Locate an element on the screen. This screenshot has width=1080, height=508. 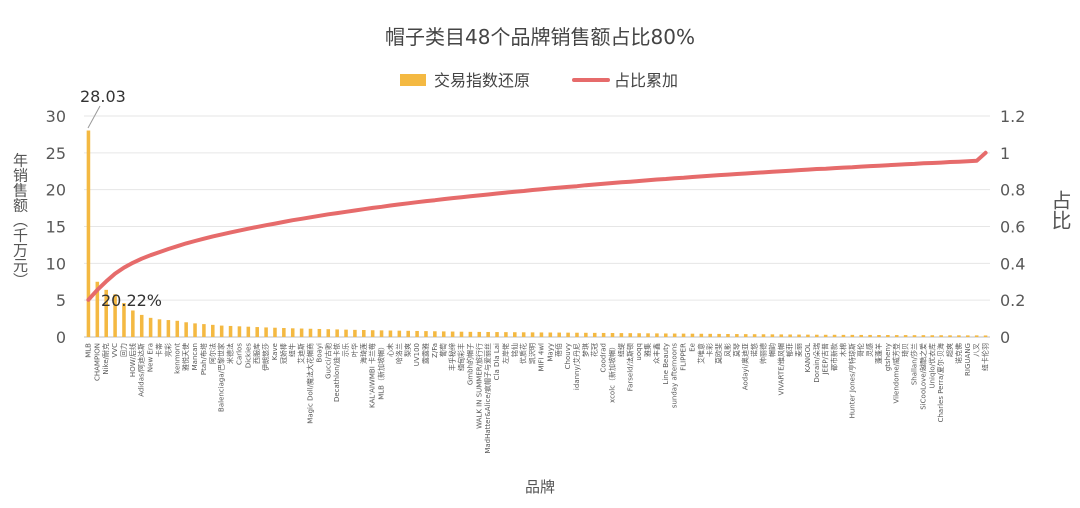
x-tick-label: 海琦莲 is located at coordinates (363, 353).